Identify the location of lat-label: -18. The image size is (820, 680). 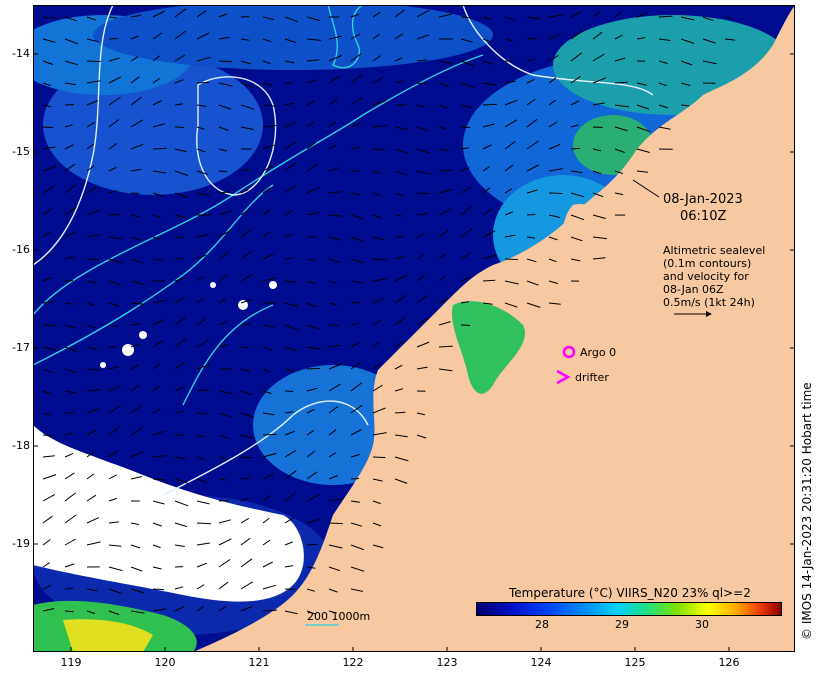
(21, 445).